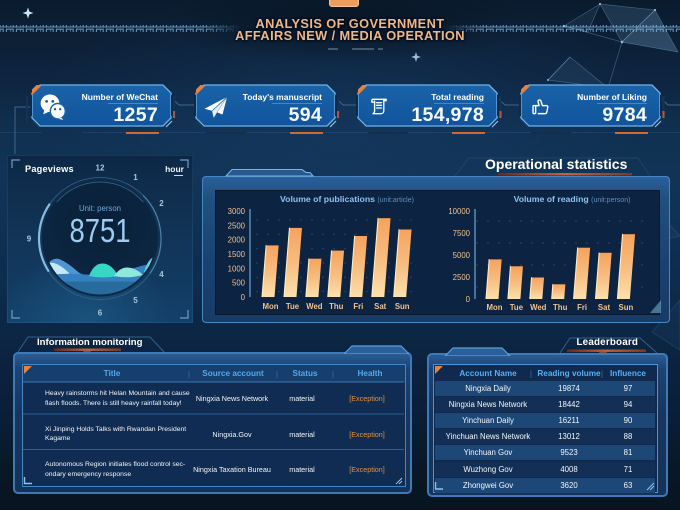 This screenshot has width=680, height=510. What do you see at coordinates (459, 211) in the screenshot?
I see `svg-text: 10000` at bounding box center [459, 211].